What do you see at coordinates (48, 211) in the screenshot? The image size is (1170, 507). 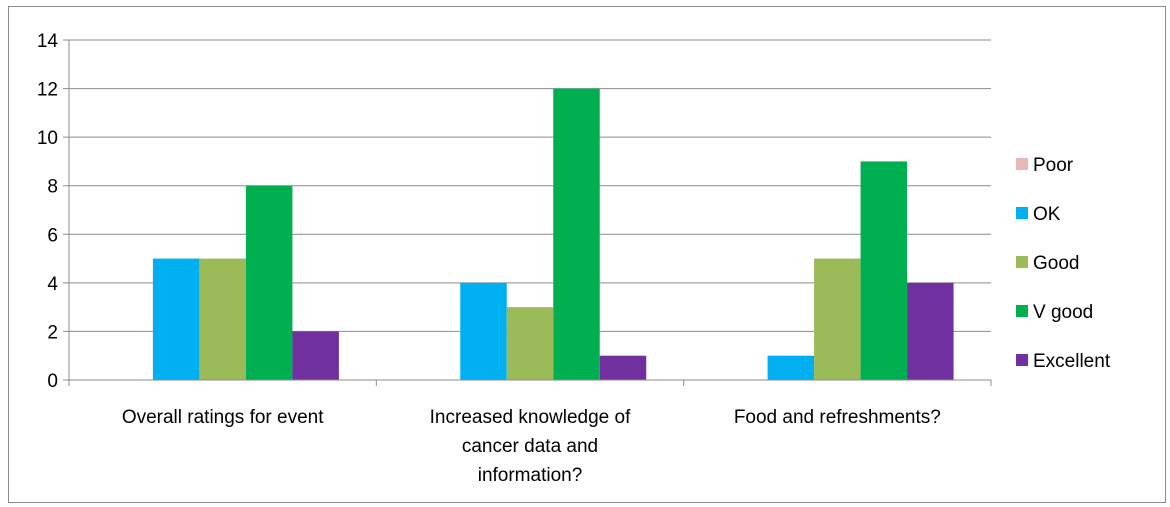 I see `y-tick-labels: 0 2 4 6 8 10 12 14` at bounding box center [48, 211].